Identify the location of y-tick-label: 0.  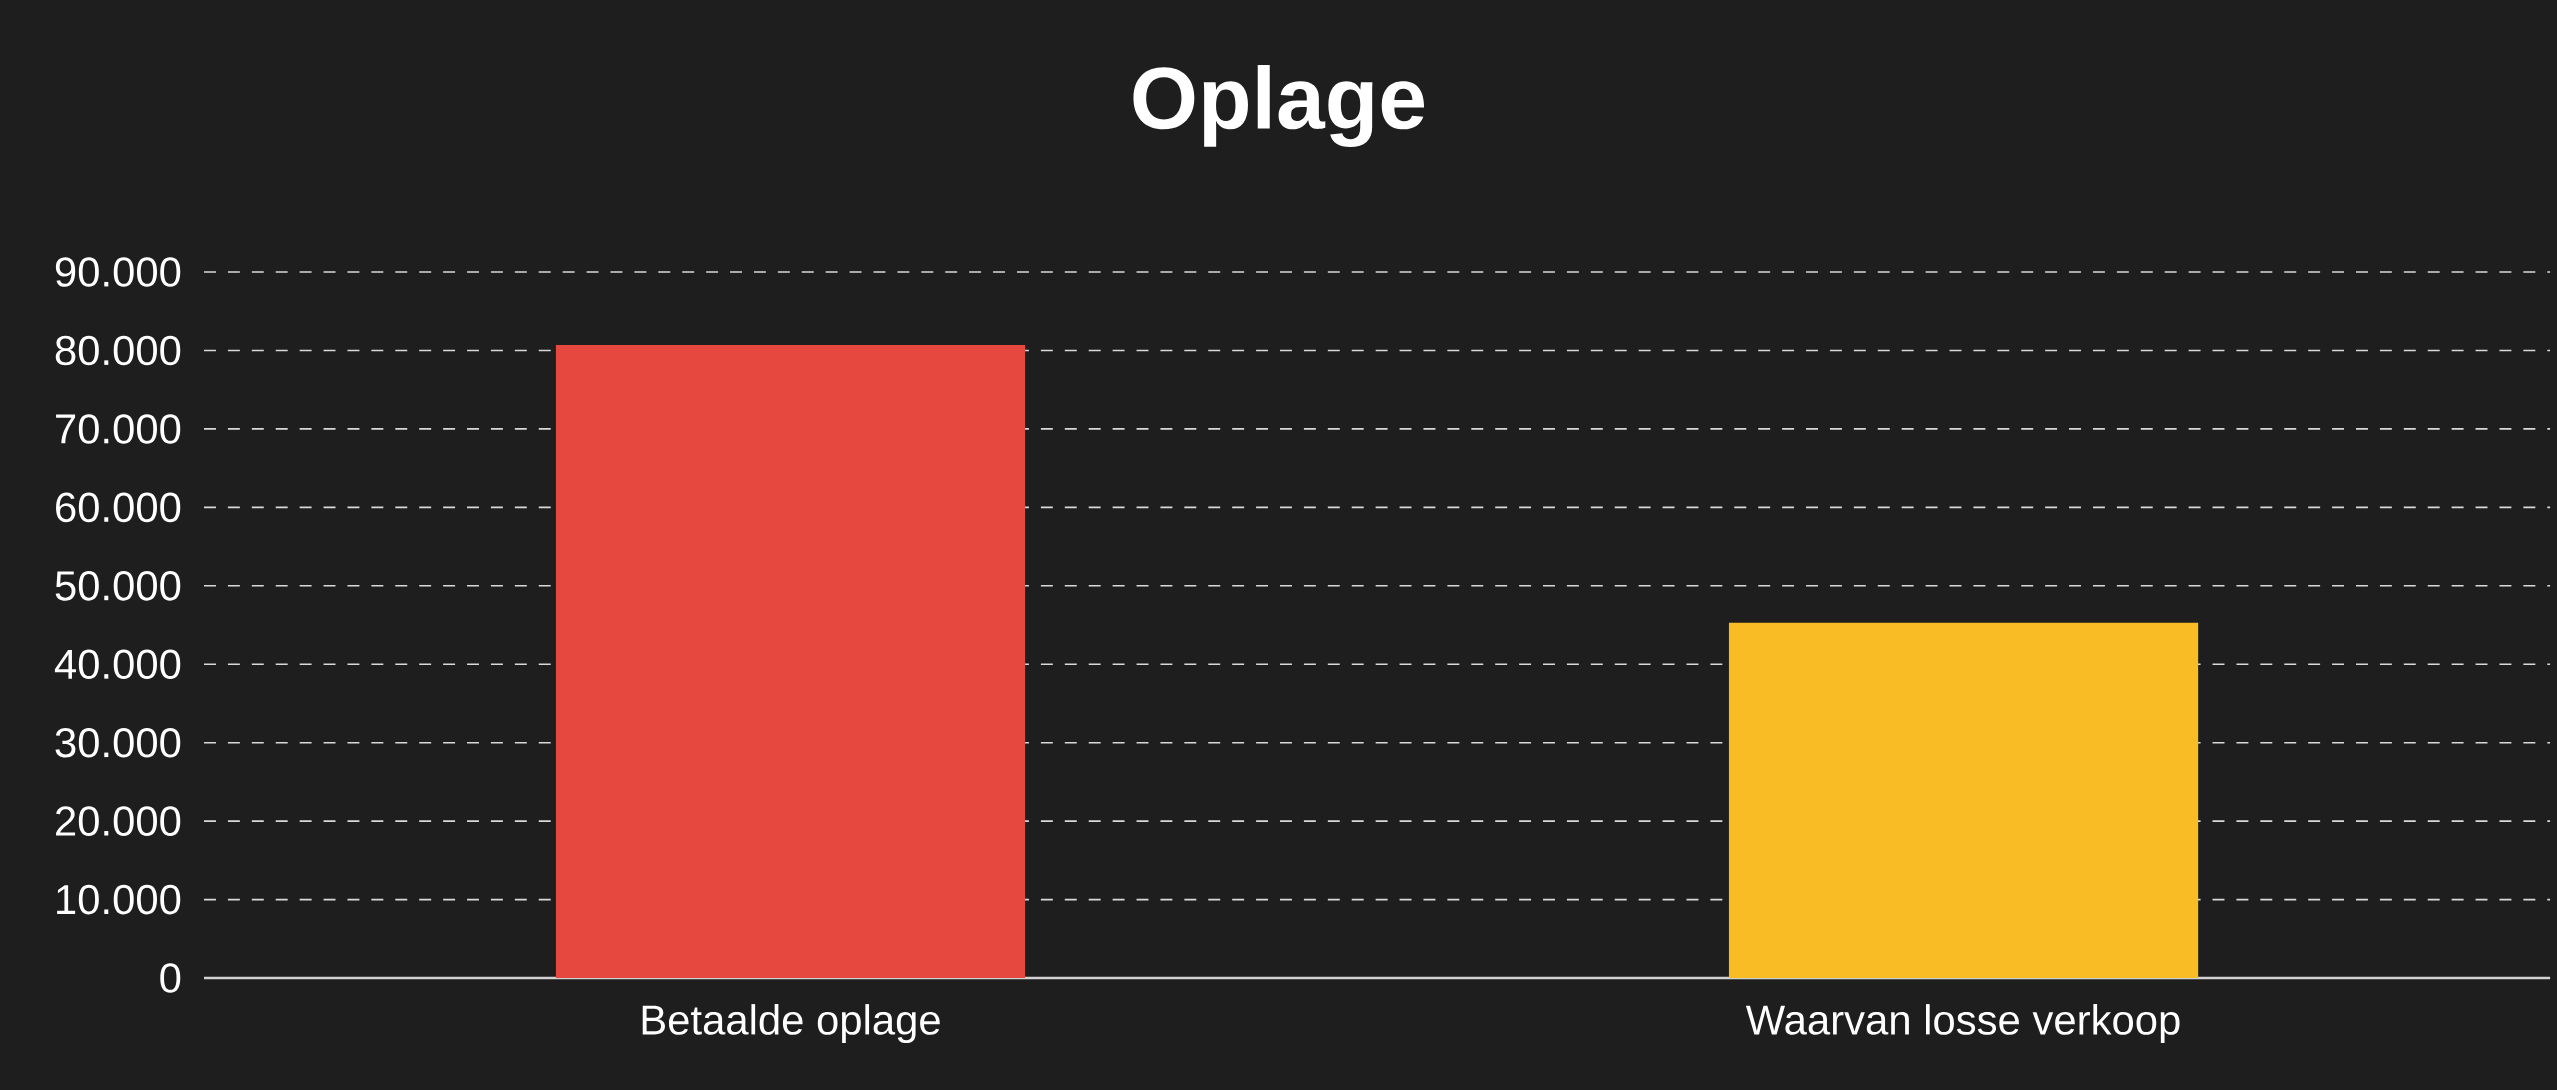
(170, 978).